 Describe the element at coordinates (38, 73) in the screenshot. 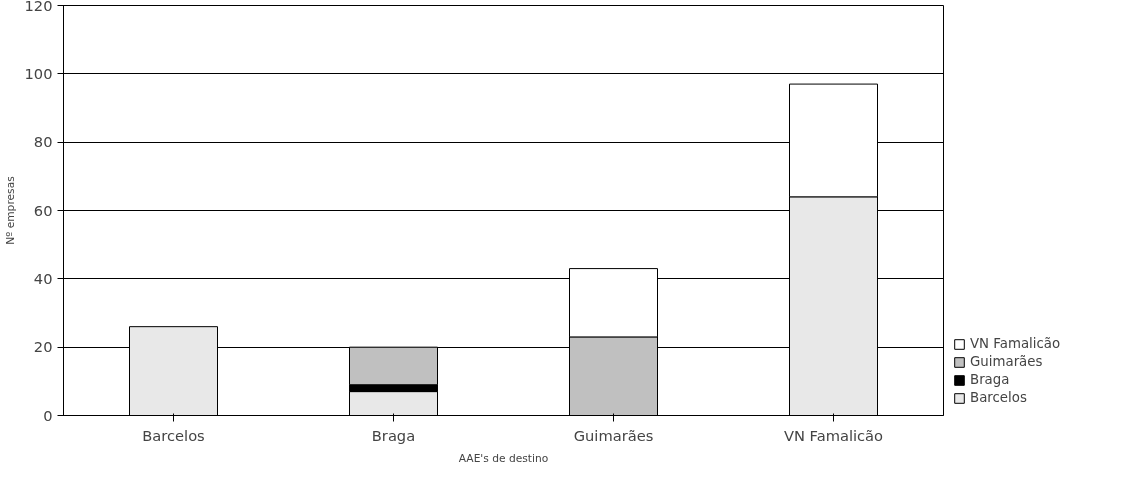

I see `y-tick-label: 100` at that location.